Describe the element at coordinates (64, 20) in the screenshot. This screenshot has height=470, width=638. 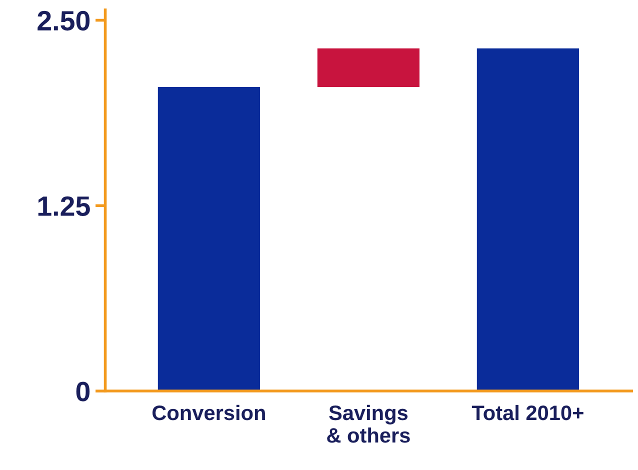
I see `y-tick-label: 2.50` at that location.